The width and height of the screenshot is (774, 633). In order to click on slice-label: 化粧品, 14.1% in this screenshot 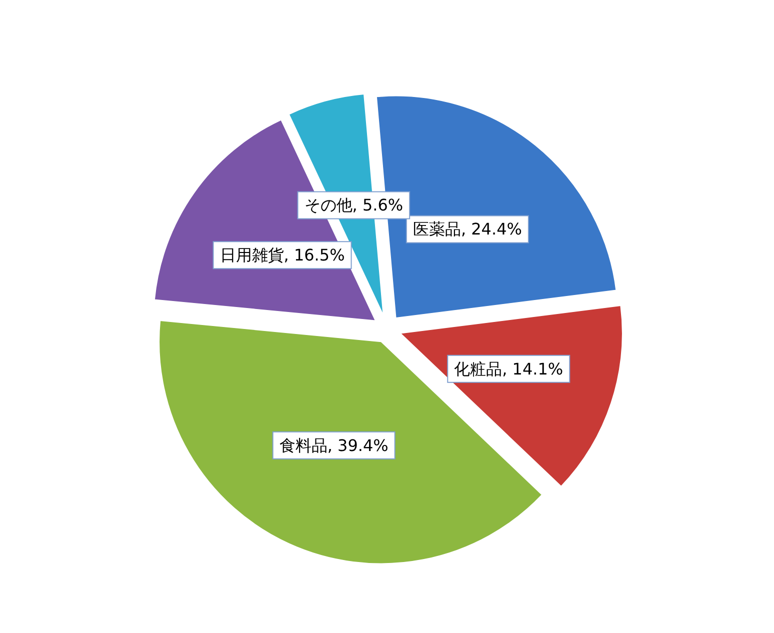, I will do `click(509, 368)`.